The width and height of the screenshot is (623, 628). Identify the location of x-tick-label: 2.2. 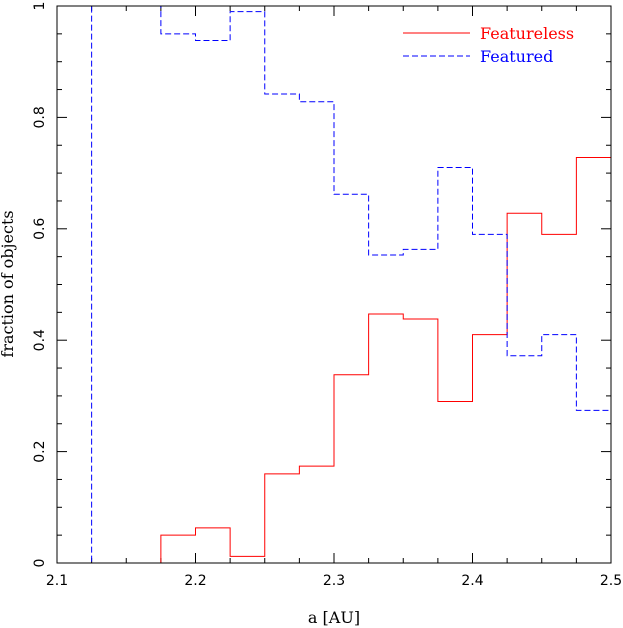
(195, 581).